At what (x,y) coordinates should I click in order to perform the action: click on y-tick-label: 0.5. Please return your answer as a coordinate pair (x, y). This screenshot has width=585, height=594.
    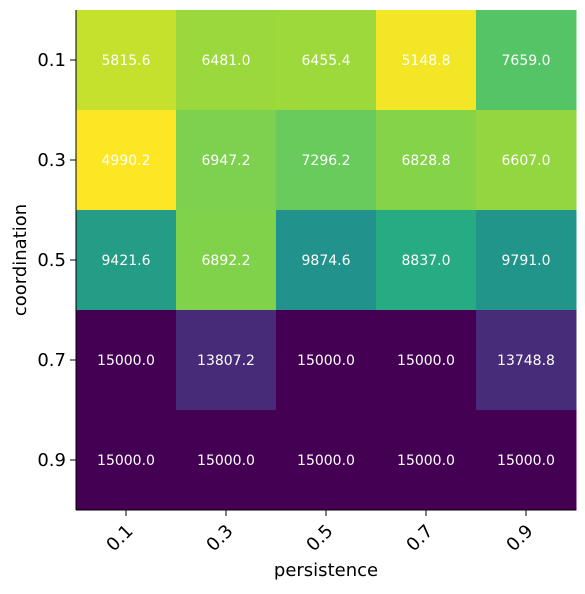
    Looking at the image, I should click on (51, 260).